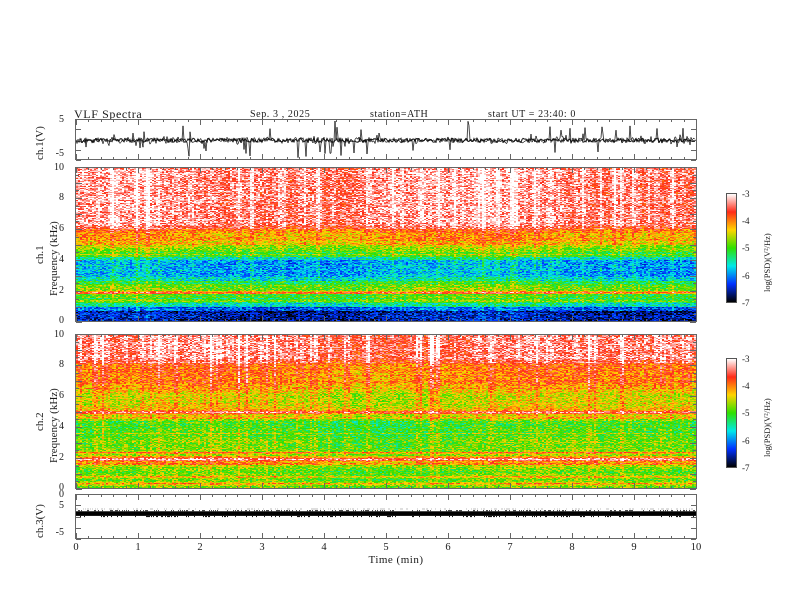 This screenshot has width=792, height=612. I want to click on x-axis-tick-10: 10, so click(696, 547).